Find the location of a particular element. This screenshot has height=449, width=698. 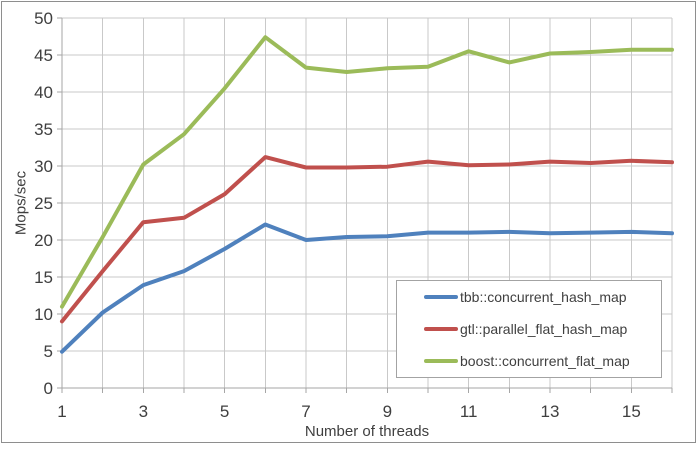

x-tick-label: 3 is located at coordinates (143, 411).